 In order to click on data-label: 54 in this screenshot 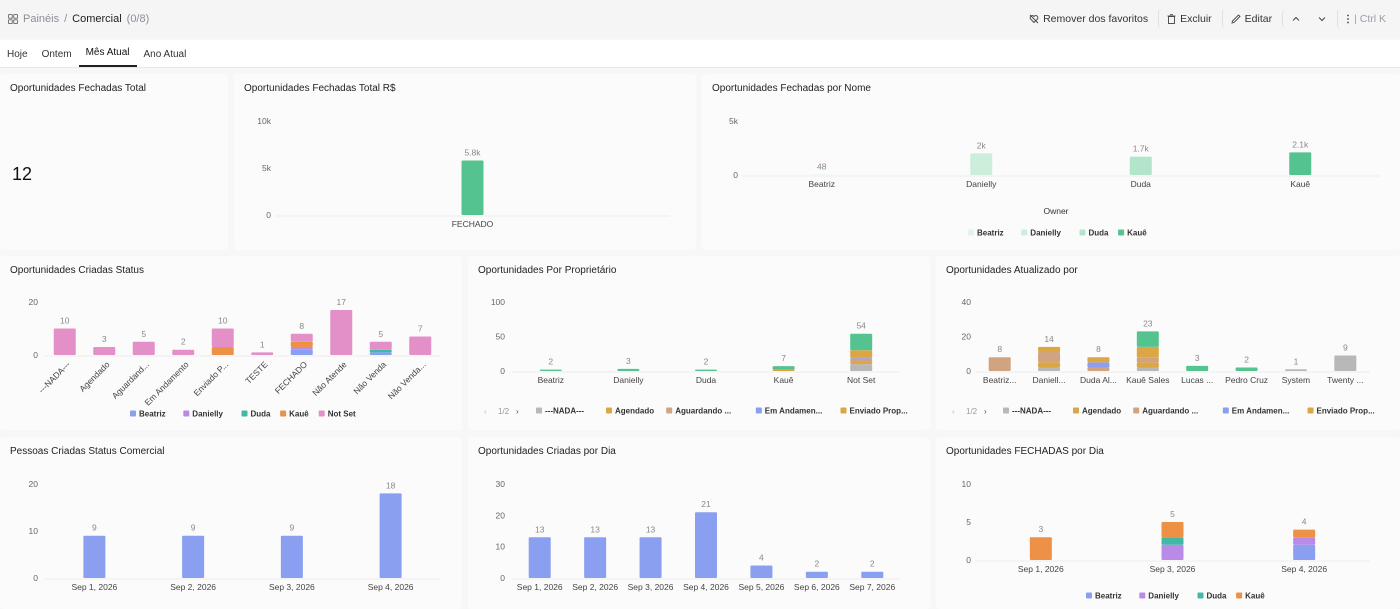, I will do `click(861, 326)`.